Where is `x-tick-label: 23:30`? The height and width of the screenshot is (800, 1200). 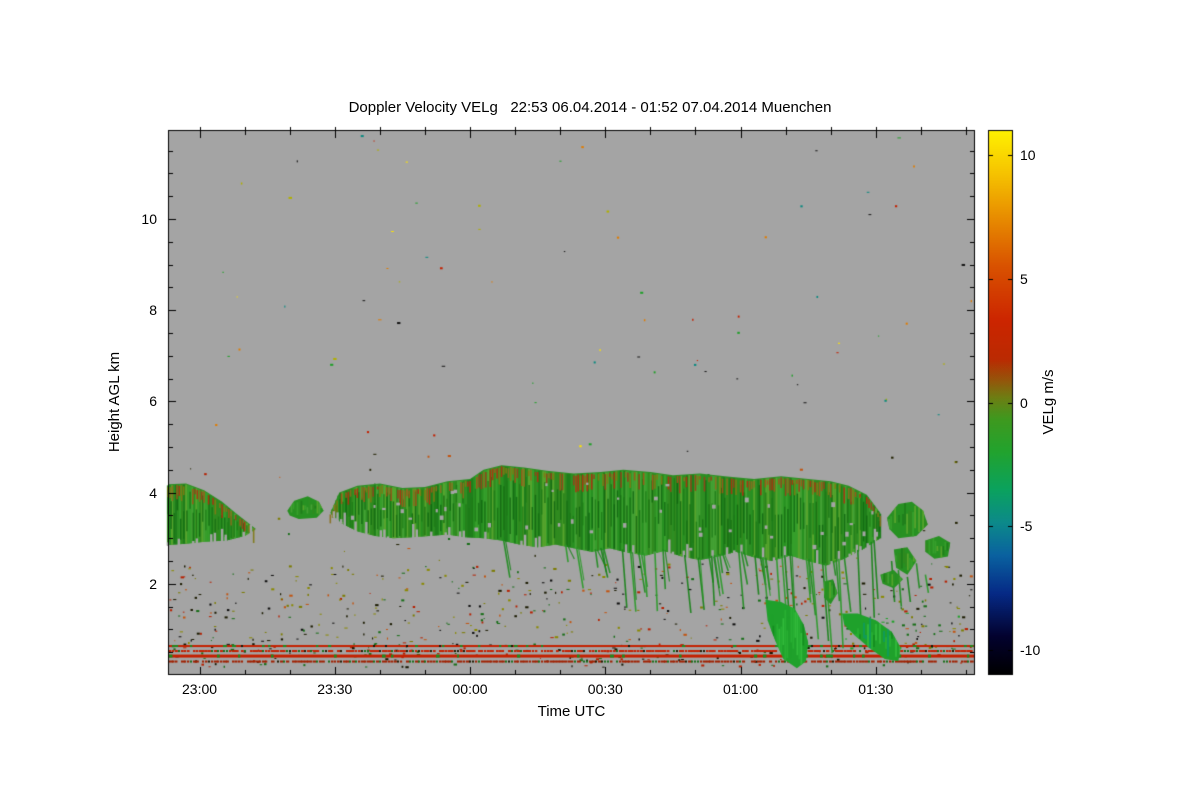
x-tick-label: 23:30 is located at coordinates (335, 689).